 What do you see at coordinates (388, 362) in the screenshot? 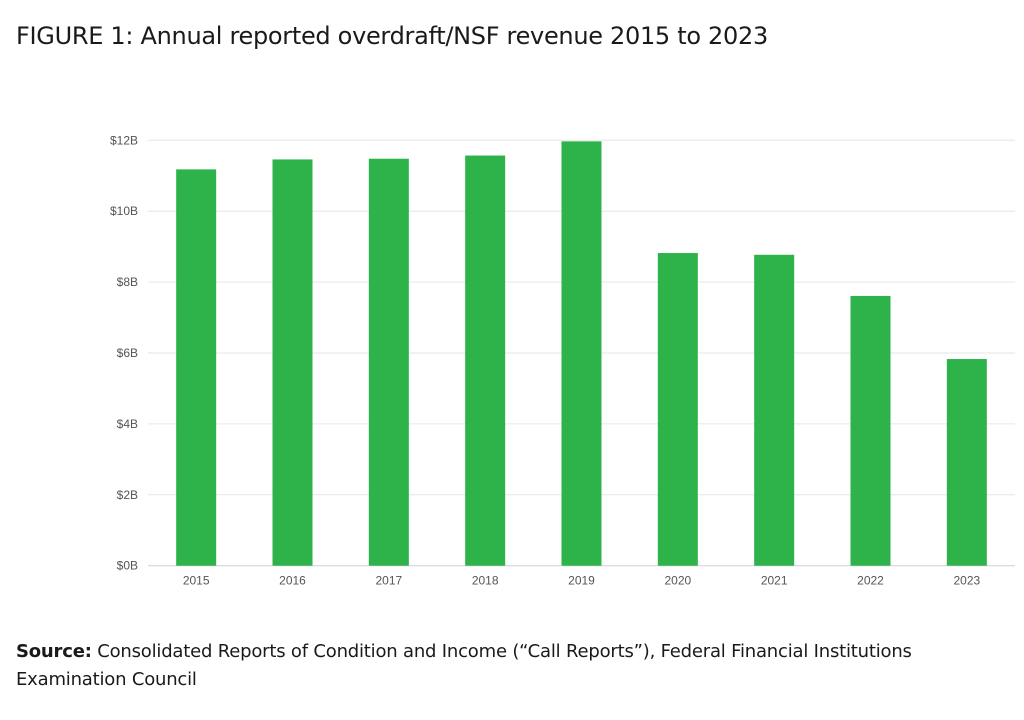
I see `bar-2017` at bounding box center [388, 362].